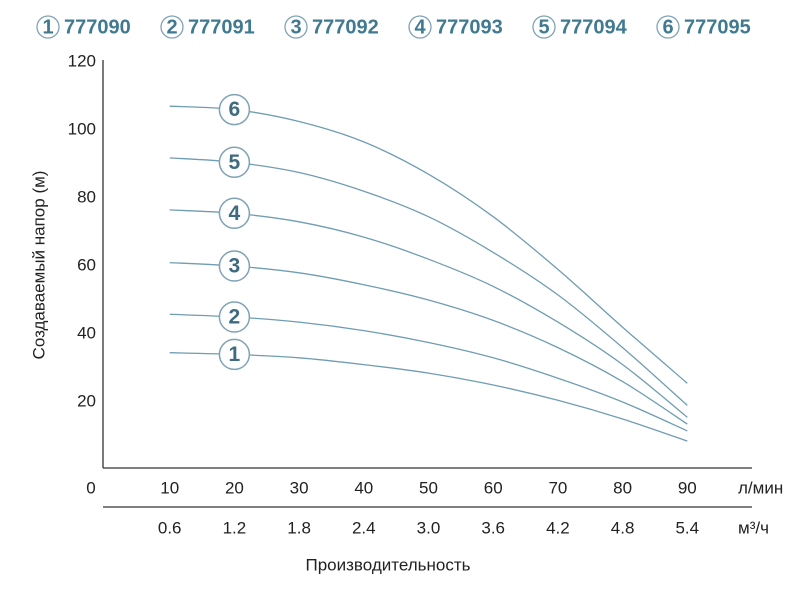  Describe the element at coordinates (86, 332) in the screenshot. I see `y-tick-label: 40` at that location.